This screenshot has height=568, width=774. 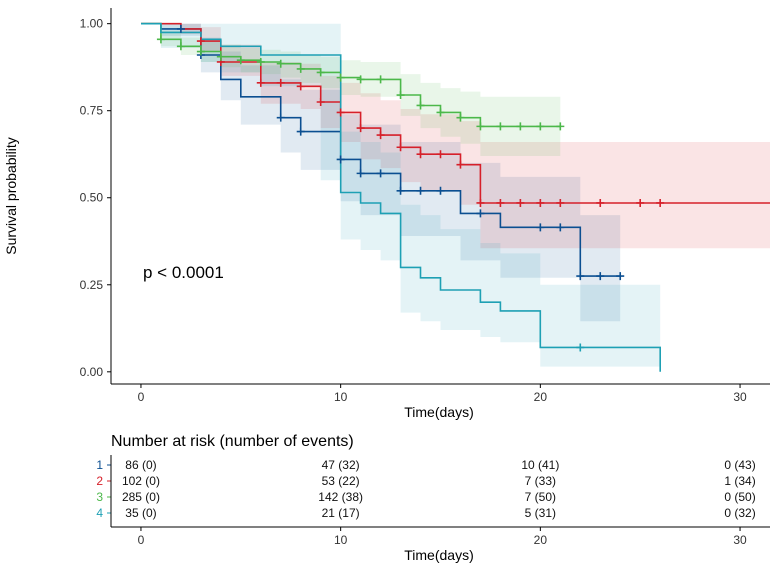 What do you see at coordinates (540, 497) in the screenshot?
I see `risk-cell: 7 (50)` at bounding box center [540, 497].